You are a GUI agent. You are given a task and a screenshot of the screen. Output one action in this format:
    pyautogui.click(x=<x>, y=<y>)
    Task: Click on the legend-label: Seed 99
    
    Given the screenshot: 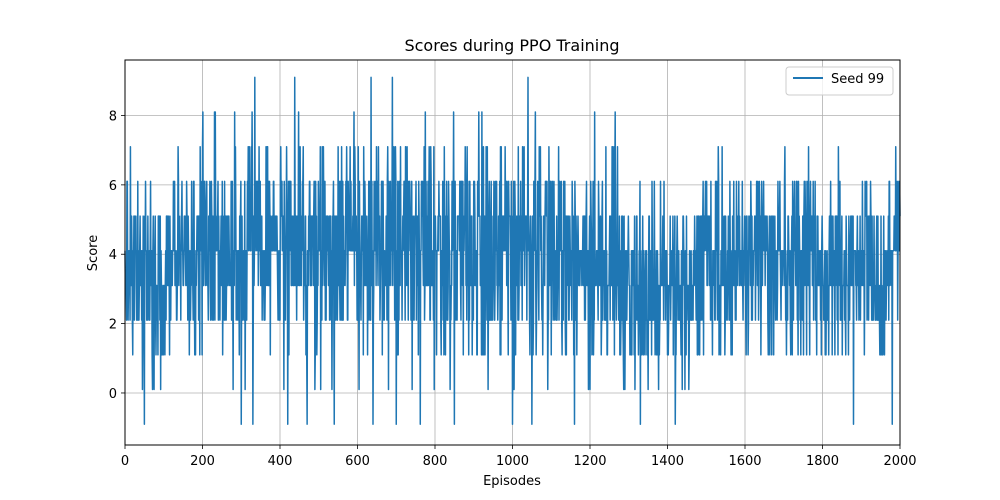 What is the action you would take?
    pyautogui.click(x=857, y=79)
    